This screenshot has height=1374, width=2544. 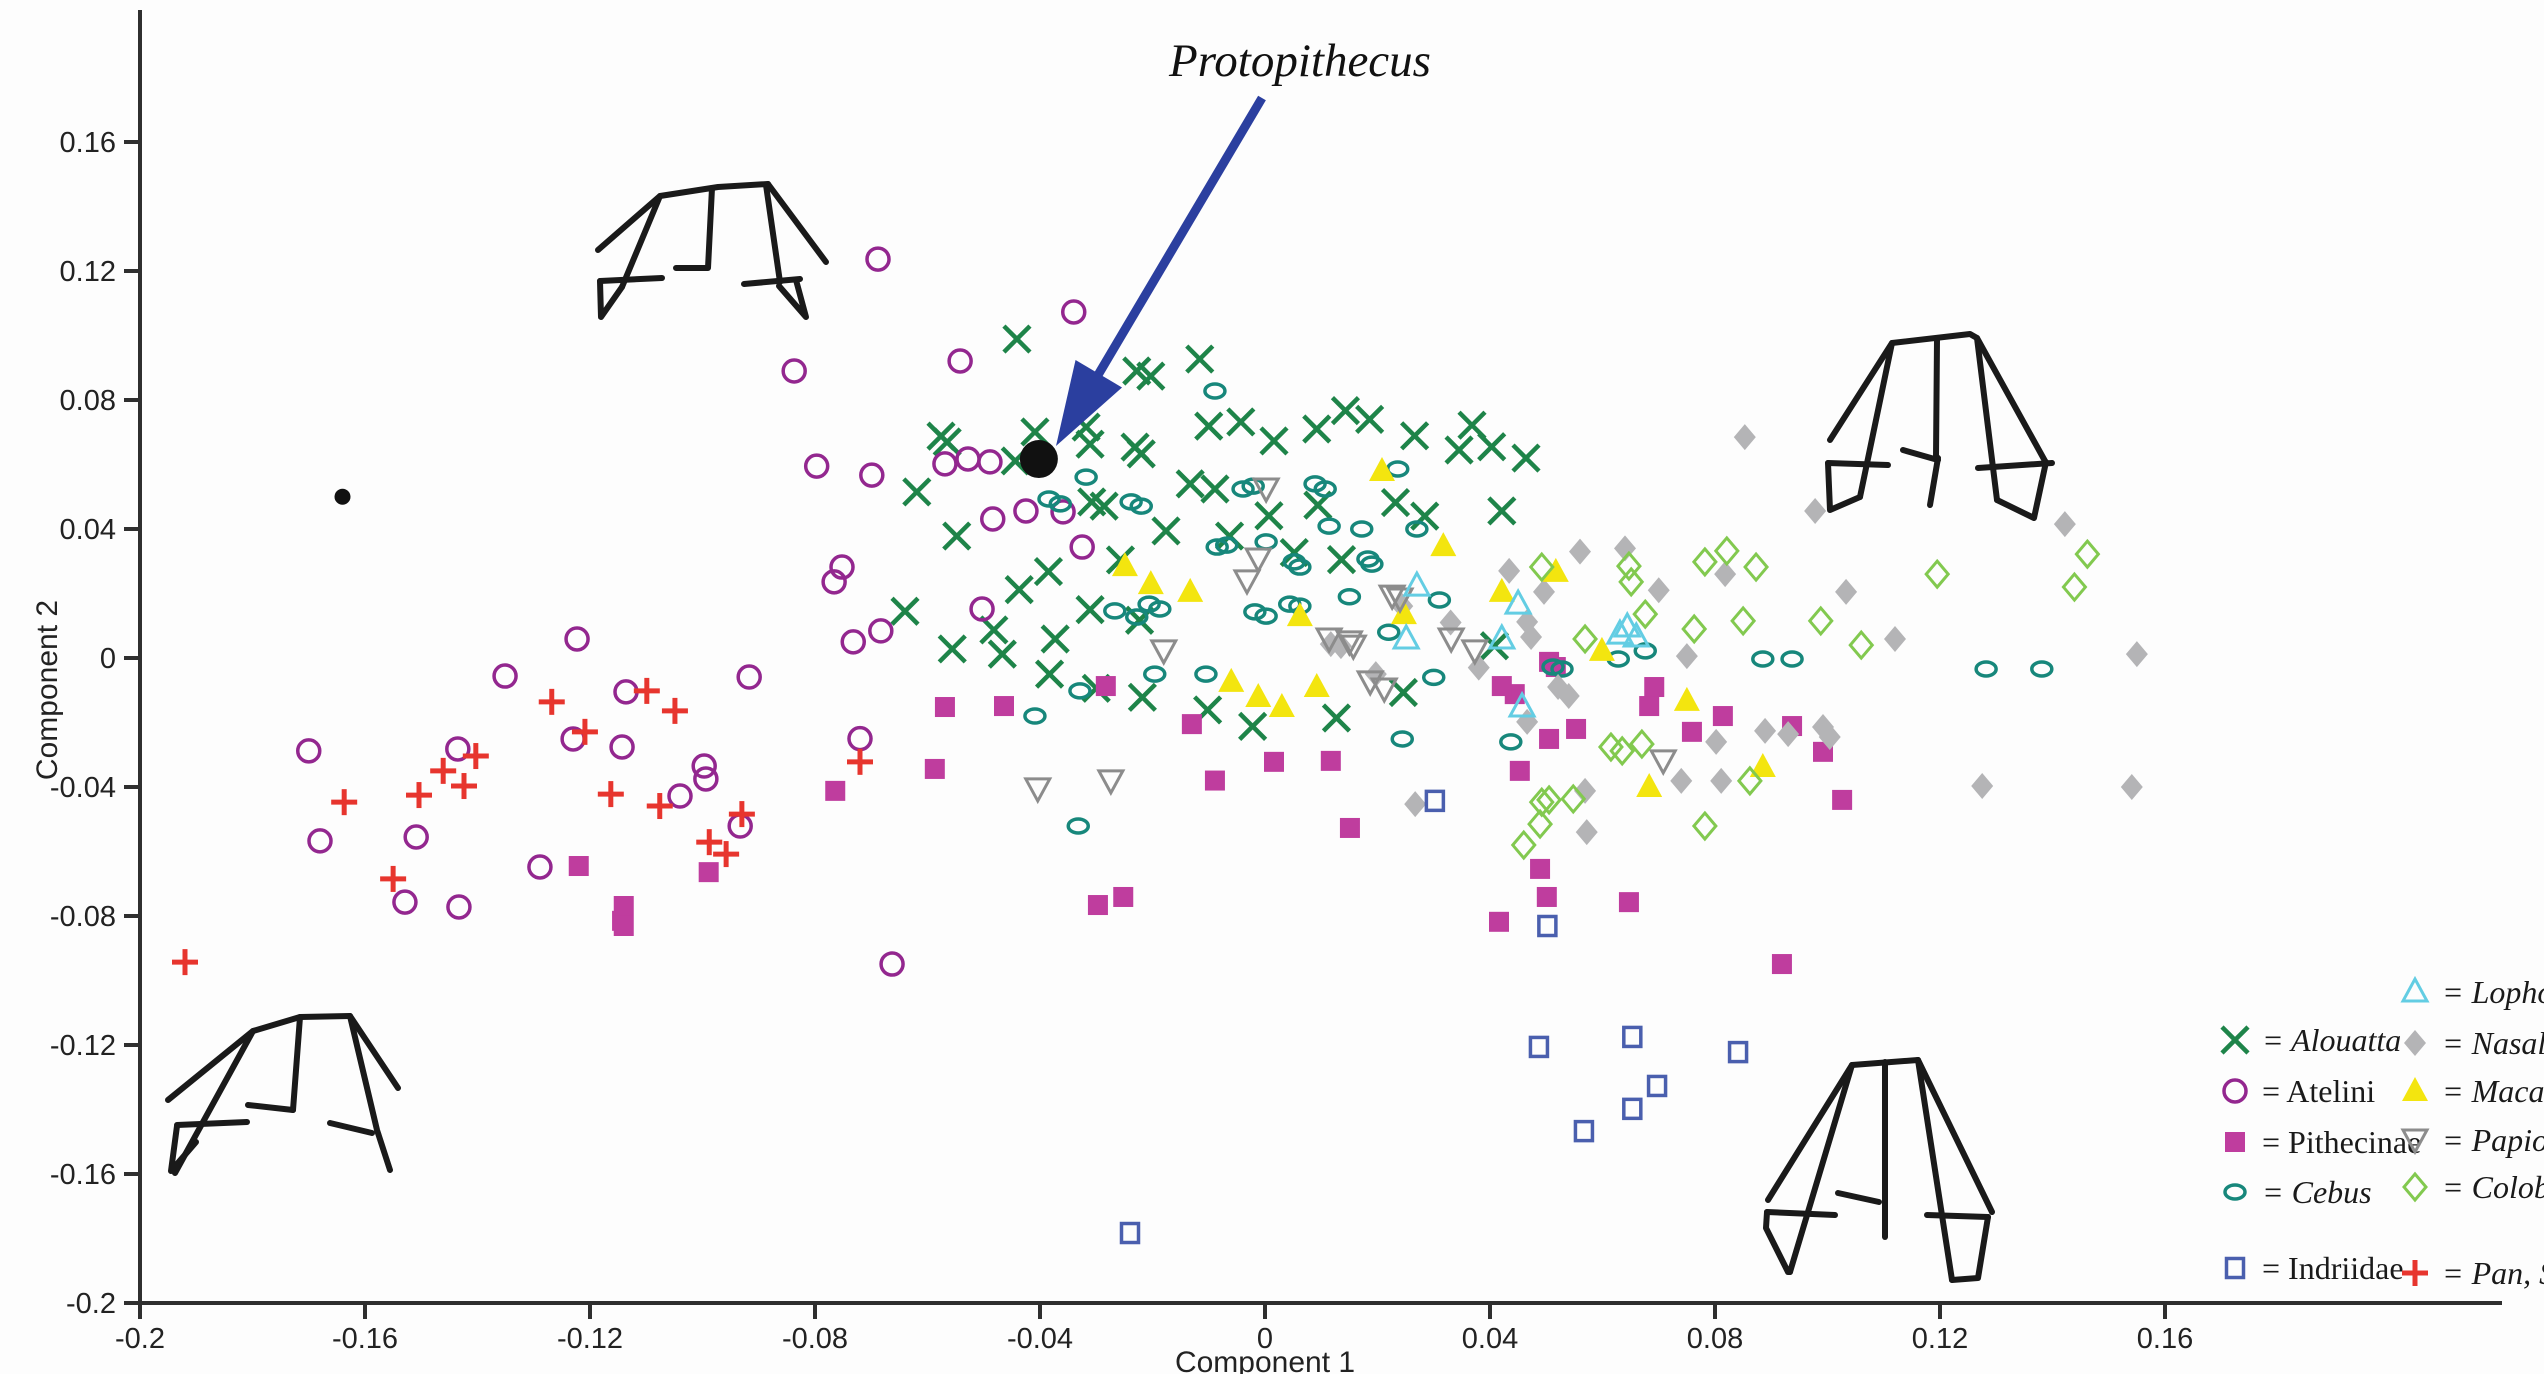 What do you see at coordinates (2235, 1040) in the screenshot?
I see `x-legend-icon` at bounding box center [2235, 1040].